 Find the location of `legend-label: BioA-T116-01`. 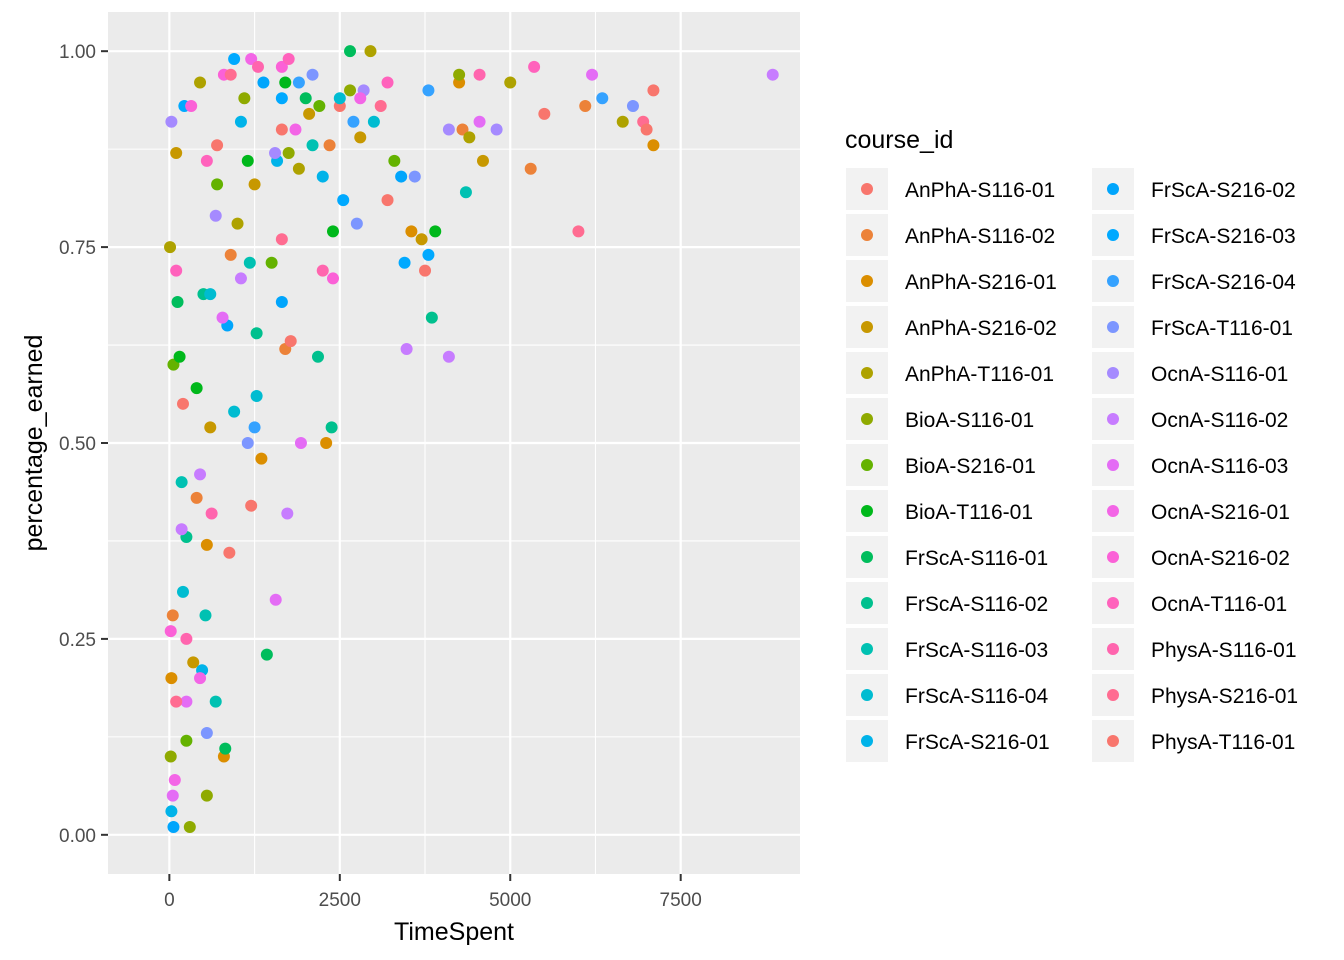

legend-label: BioA-T116-01 is located at coordinates (969, 512).